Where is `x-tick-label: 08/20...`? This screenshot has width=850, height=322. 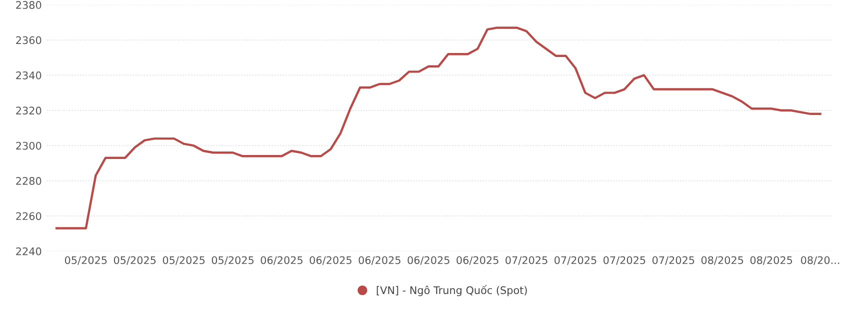
x-tick-label: 08/20... is located at coordinates (820, 260).